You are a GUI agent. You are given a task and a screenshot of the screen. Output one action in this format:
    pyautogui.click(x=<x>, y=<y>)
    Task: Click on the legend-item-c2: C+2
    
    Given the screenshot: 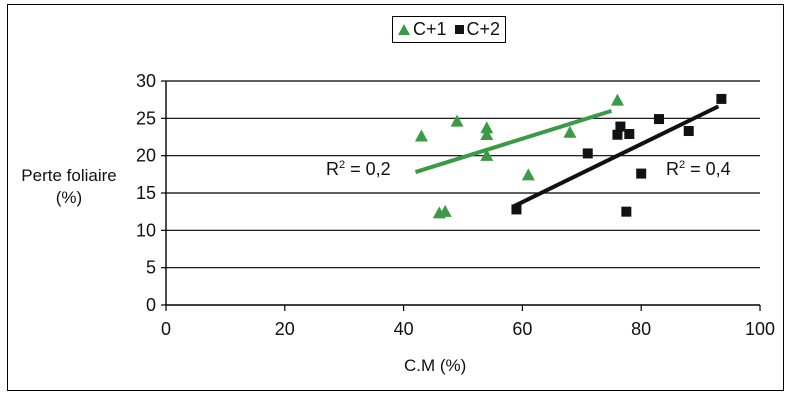 What is the action you would take?
    pyautogui.click(x=477, y=29)
    